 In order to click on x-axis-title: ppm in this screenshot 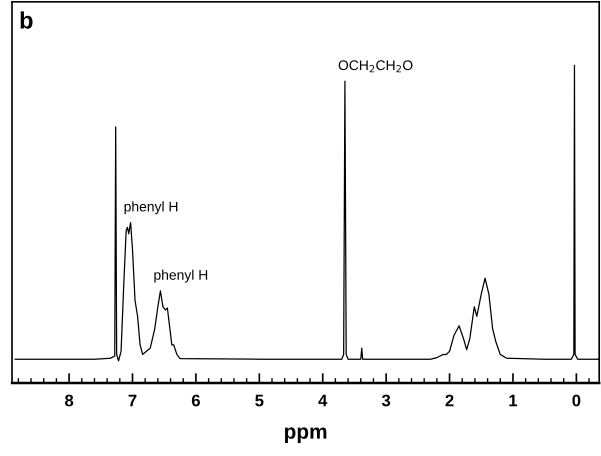, I will do `click(305, 435)`.